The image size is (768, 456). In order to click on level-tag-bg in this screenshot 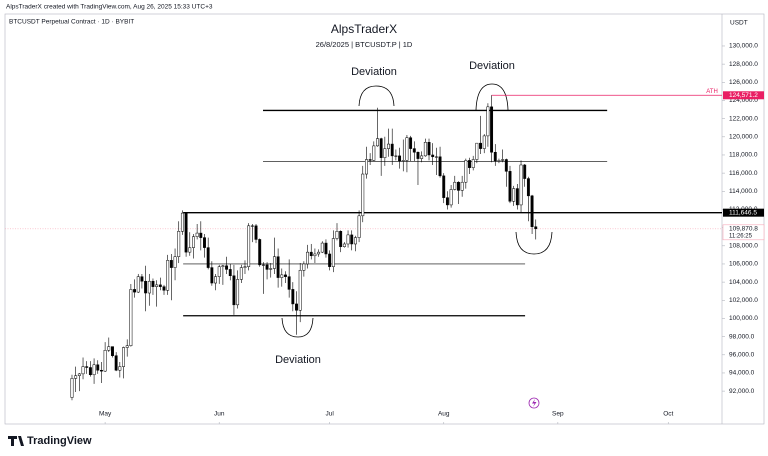, I will do `click(743, 212)`.